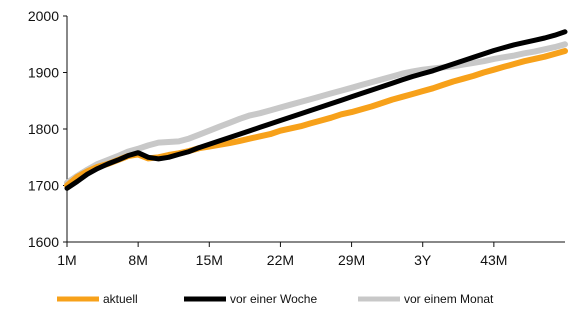 This screenshot has width=583, height=321. I want to click on legend-label: vor einem Monat, so click(449, 299).